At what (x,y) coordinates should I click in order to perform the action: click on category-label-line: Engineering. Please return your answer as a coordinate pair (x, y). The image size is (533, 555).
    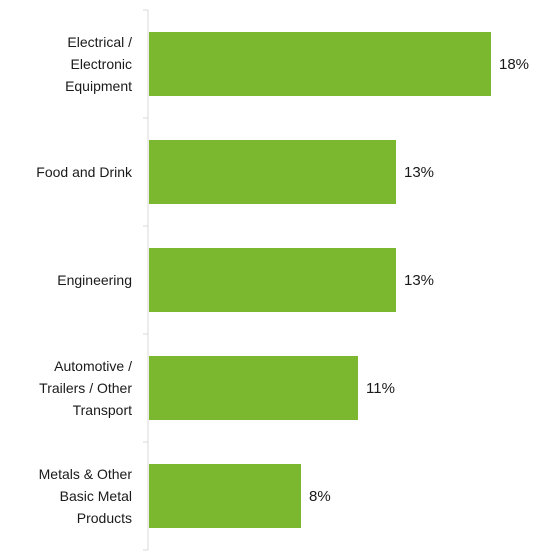
    Looking at the image, I should click on (94, 280).